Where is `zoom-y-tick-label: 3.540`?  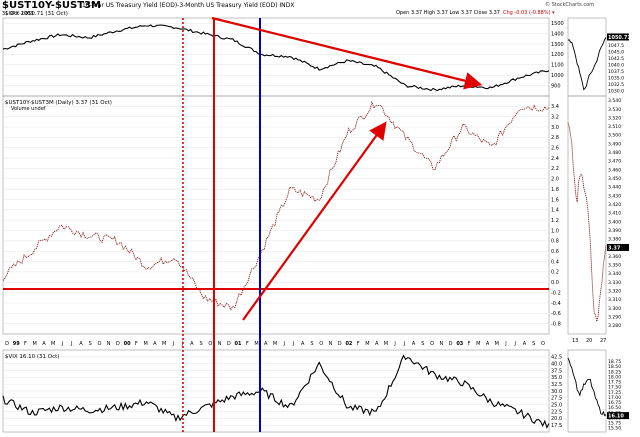 zoom-y-tick-label: 3.540 is located at coordinates (614, 101).